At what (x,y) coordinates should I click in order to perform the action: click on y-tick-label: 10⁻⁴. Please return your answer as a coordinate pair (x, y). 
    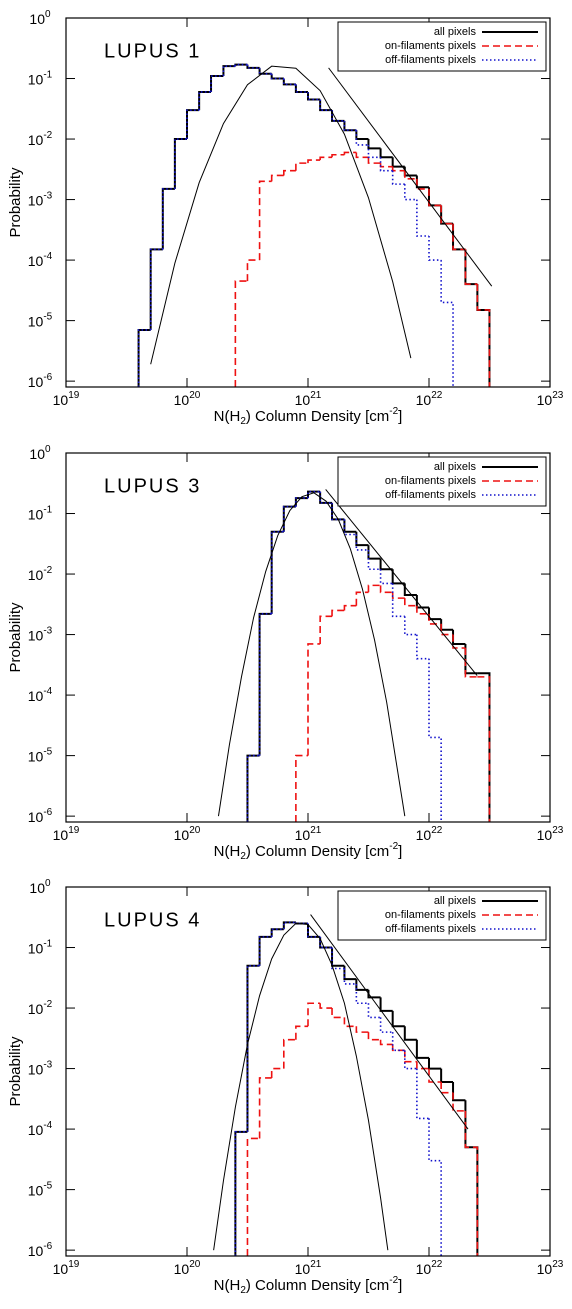
    Looking at the image, I should click on (40, 260).